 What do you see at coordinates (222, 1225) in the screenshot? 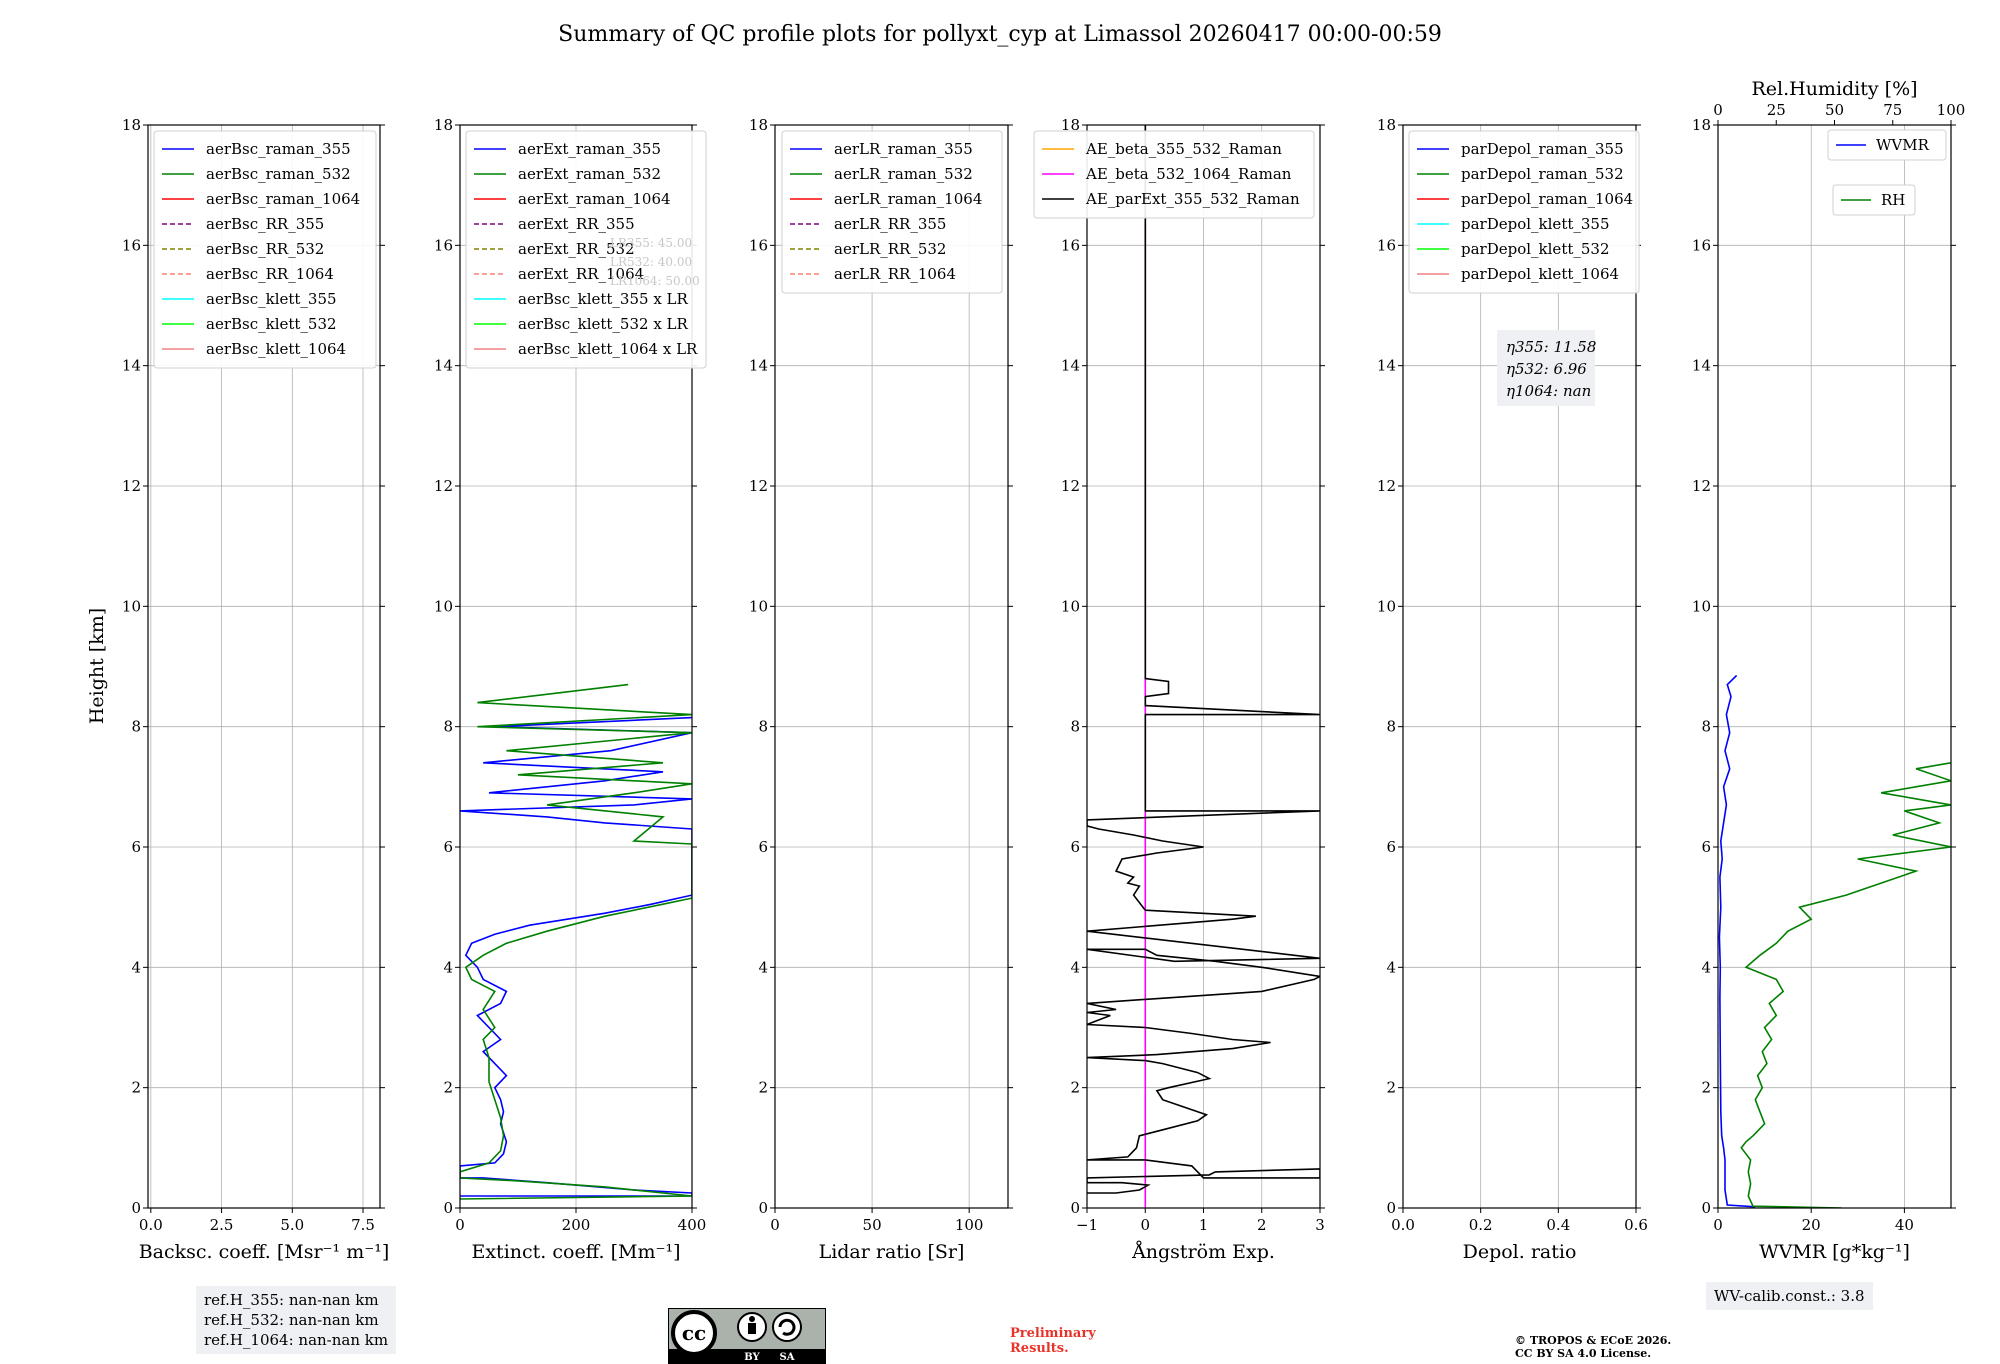
I see `x-tick-label: 2.5` at bounding box center [222, 1225].